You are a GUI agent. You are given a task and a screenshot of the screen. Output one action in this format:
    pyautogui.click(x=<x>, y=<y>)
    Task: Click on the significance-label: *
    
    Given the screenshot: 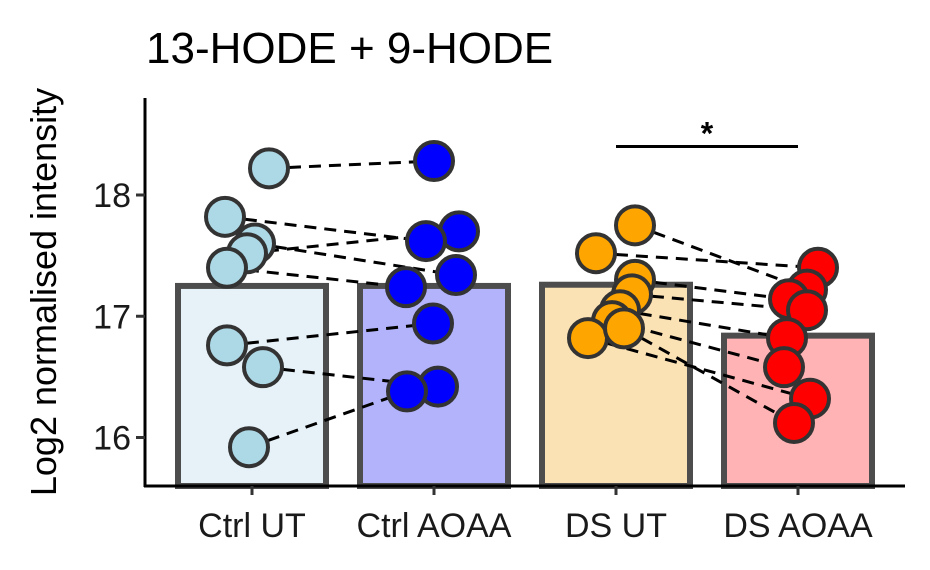 What is the action you would take?
    pyautogui.click(x=707, y=134)
    